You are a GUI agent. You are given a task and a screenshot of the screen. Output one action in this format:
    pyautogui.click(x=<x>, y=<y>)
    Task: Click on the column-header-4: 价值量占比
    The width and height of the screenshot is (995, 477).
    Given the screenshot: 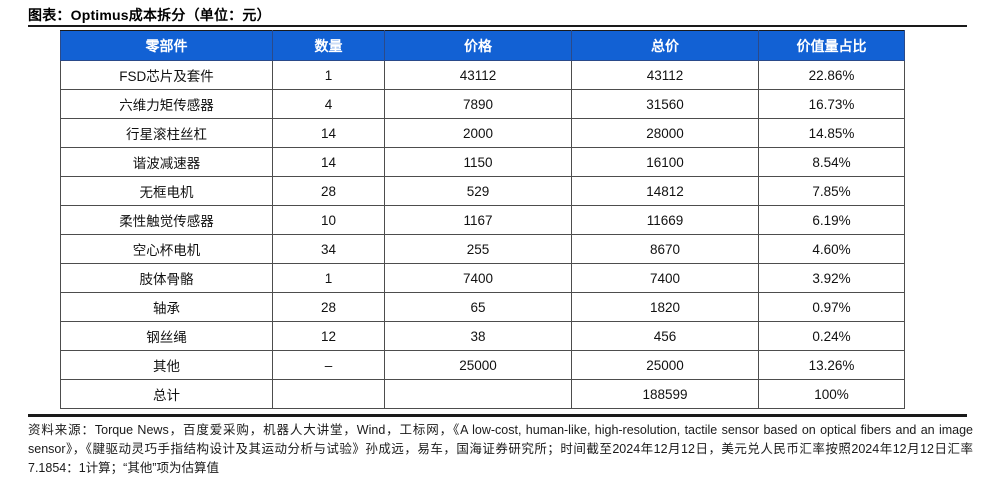 What is the action you would take?
    pyautogui.click(x=831, y=45)
    